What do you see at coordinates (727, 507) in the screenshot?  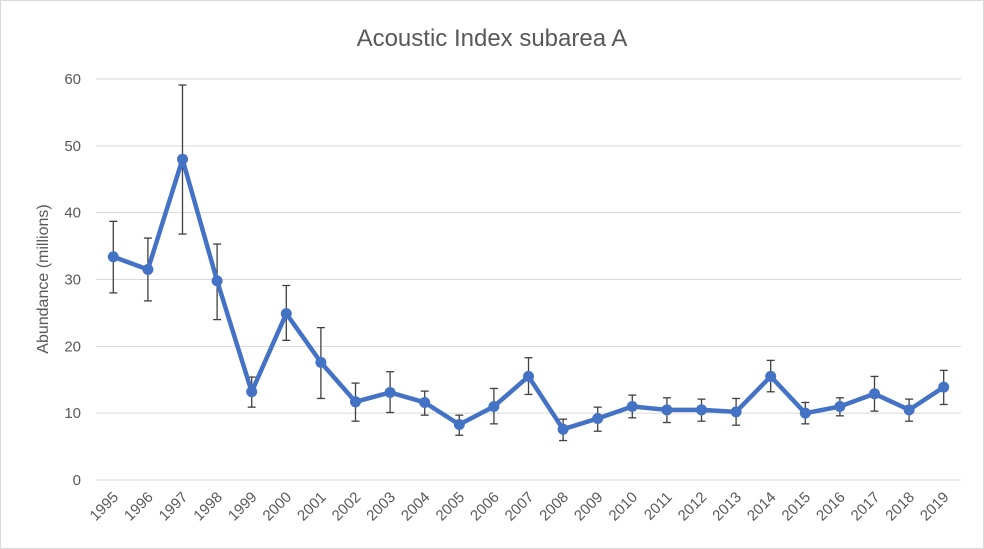 I see `x-tick-label: 2013` at bounding box center [727, 507].